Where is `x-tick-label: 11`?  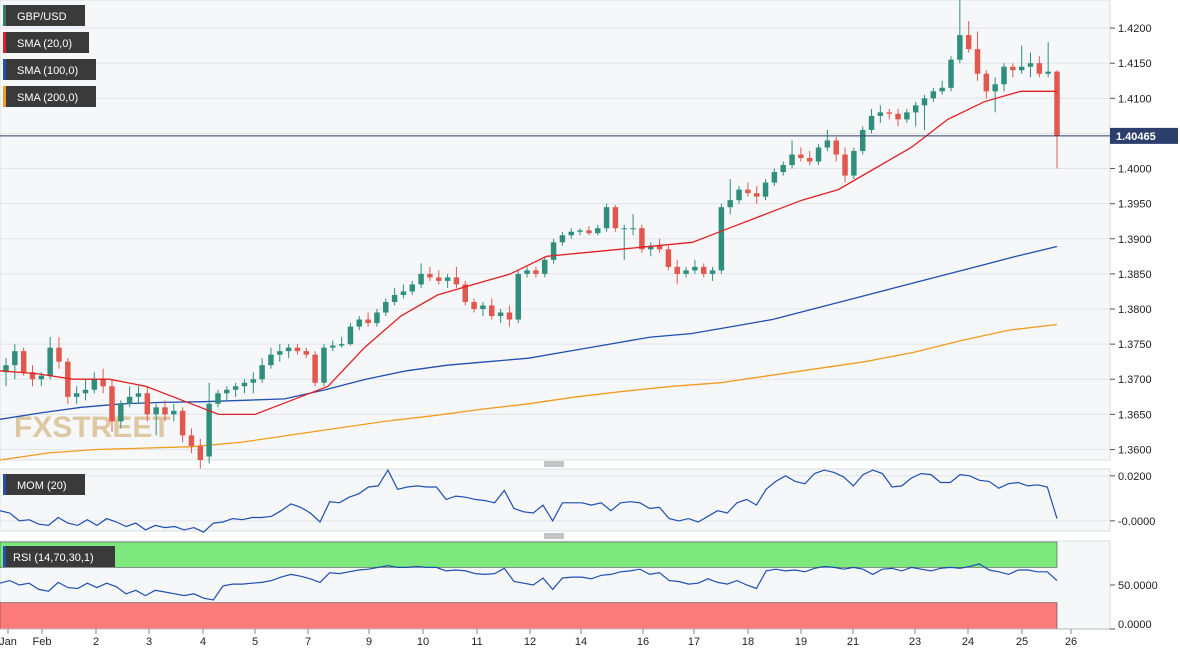 x-tick-label: 11 is located at coordinates (476, 642).